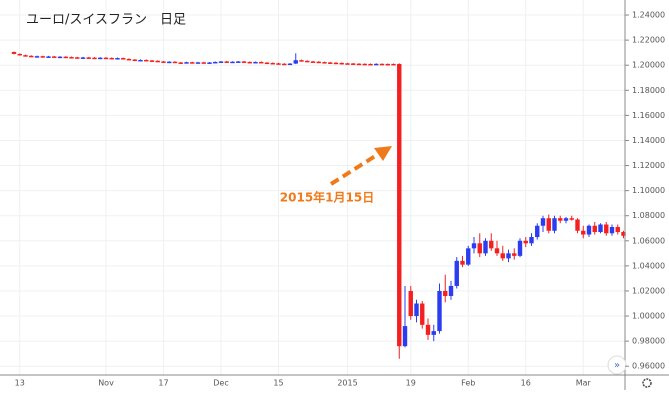 This screenshot has width=669, height=402. Describe the element at coordinates (220, 383) in the screenshot. I see `x-tick-label: Dec` at that location.